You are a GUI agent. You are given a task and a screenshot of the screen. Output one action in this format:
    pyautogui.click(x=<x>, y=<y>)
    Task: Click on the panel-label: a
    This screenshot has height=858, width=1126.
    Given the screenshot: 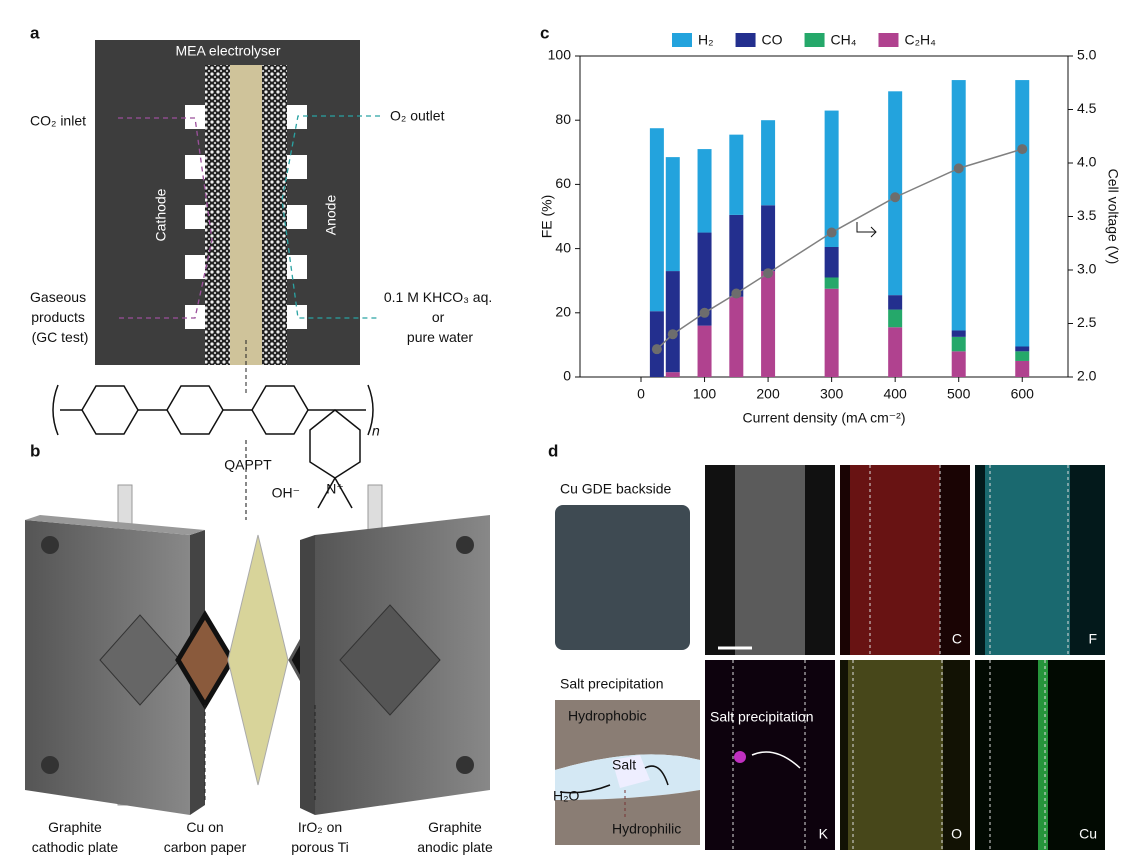 What is the action you would take?
    pyautogui.click(x=35, y=32)
    